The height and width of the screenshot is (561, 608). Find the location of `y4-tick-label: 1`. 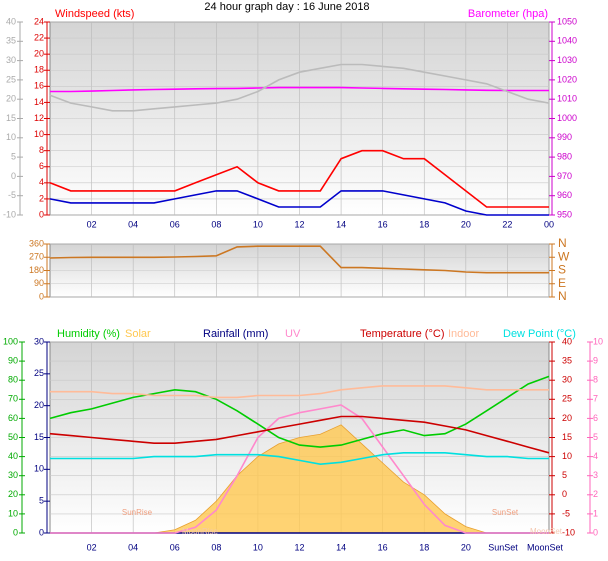

y4-tick-label: 1 is located at coordinates (595, 513).